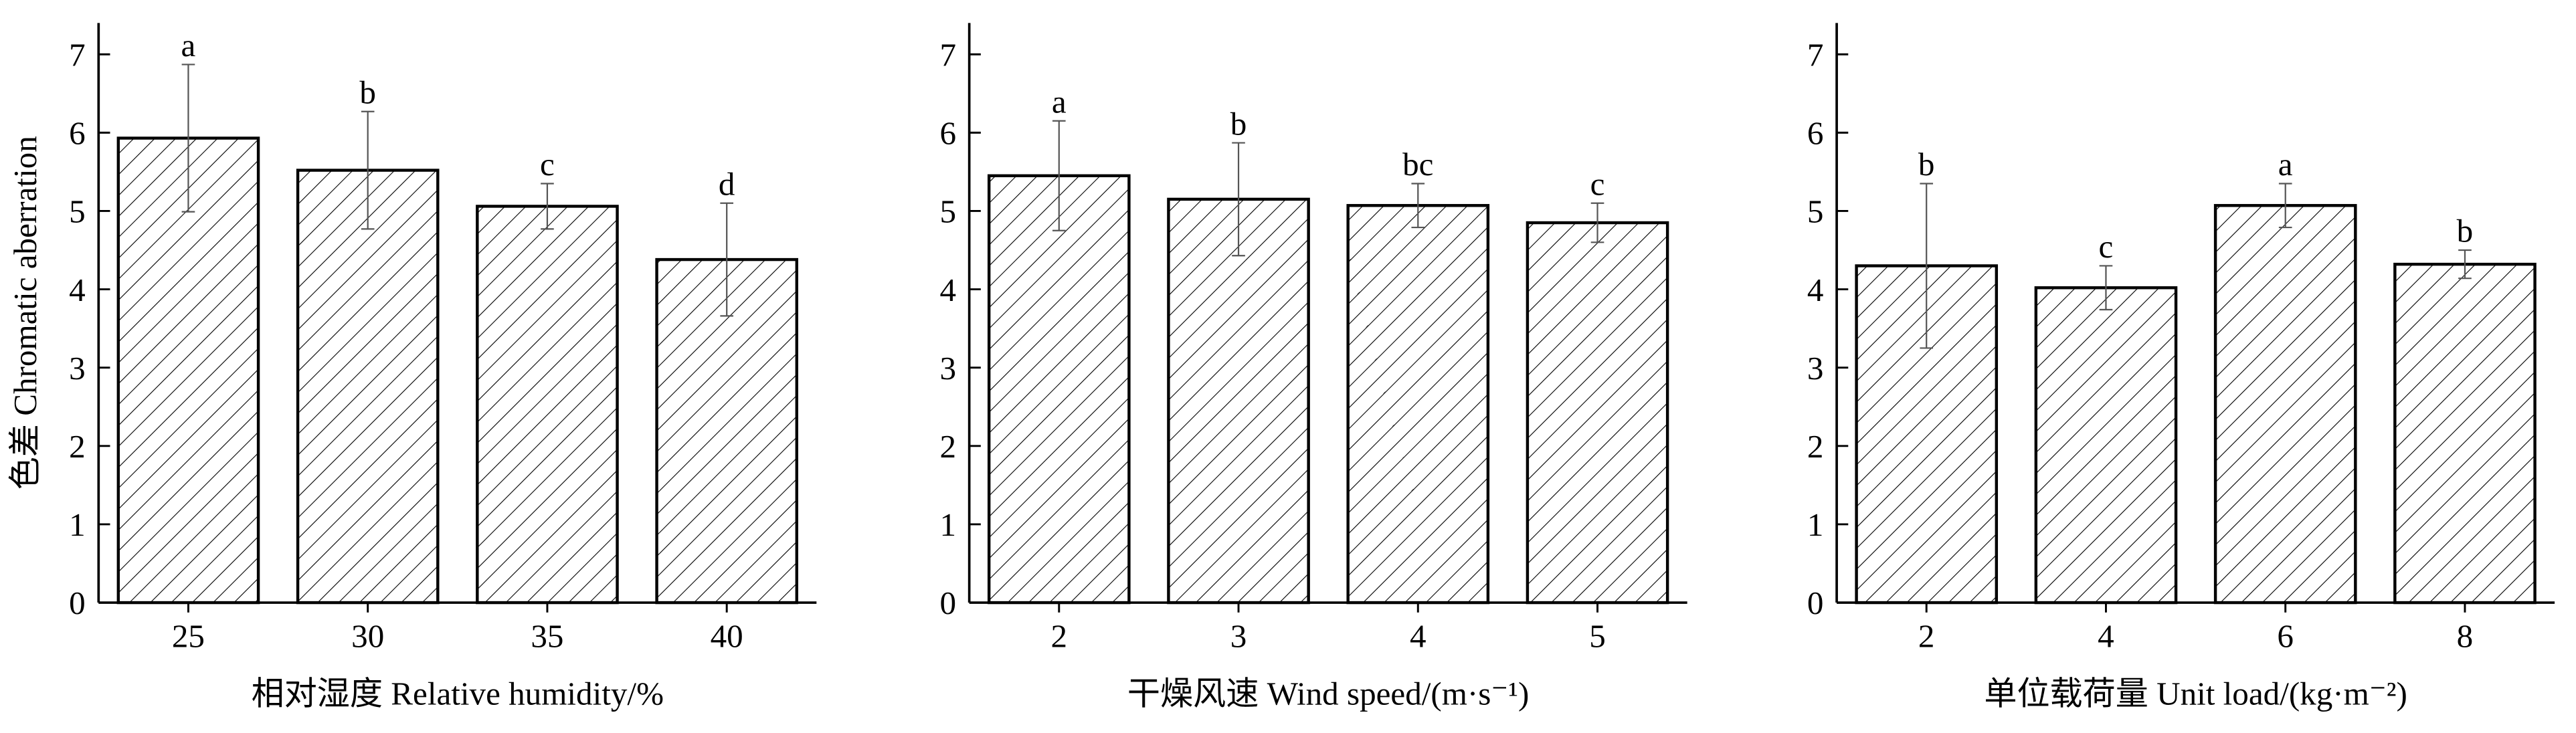 The image size is (2576, 733). Describe the element at coordinates (727, 635) in the screenshot. I see `x-tick-label: 40` at that location.